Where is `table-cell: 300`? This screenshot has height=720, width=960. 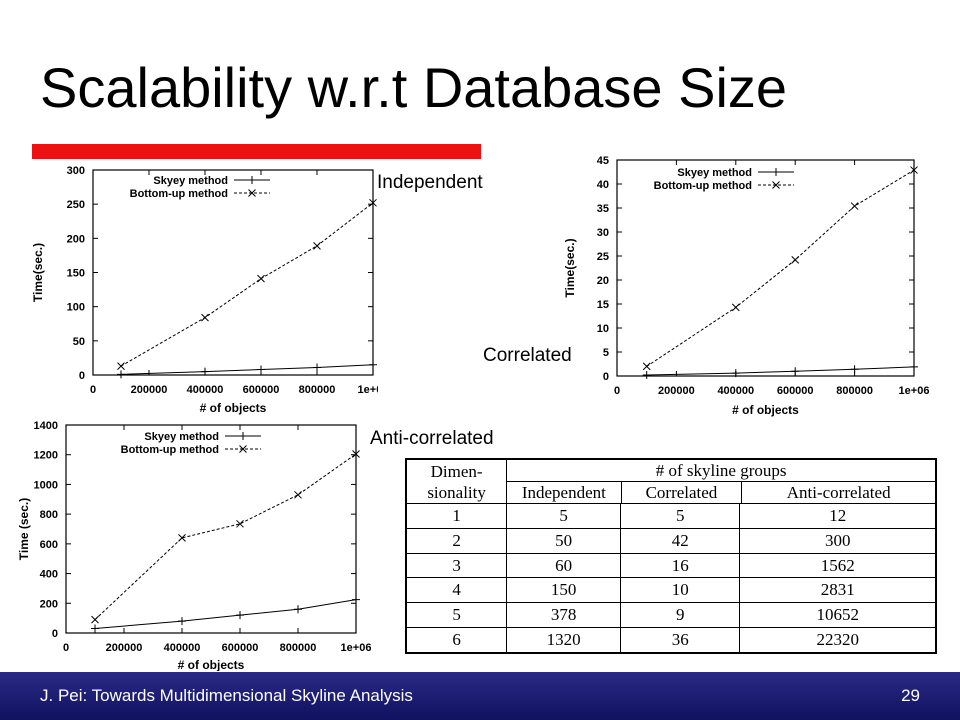 table-cell: 300 is located at coordinates (838, 540).